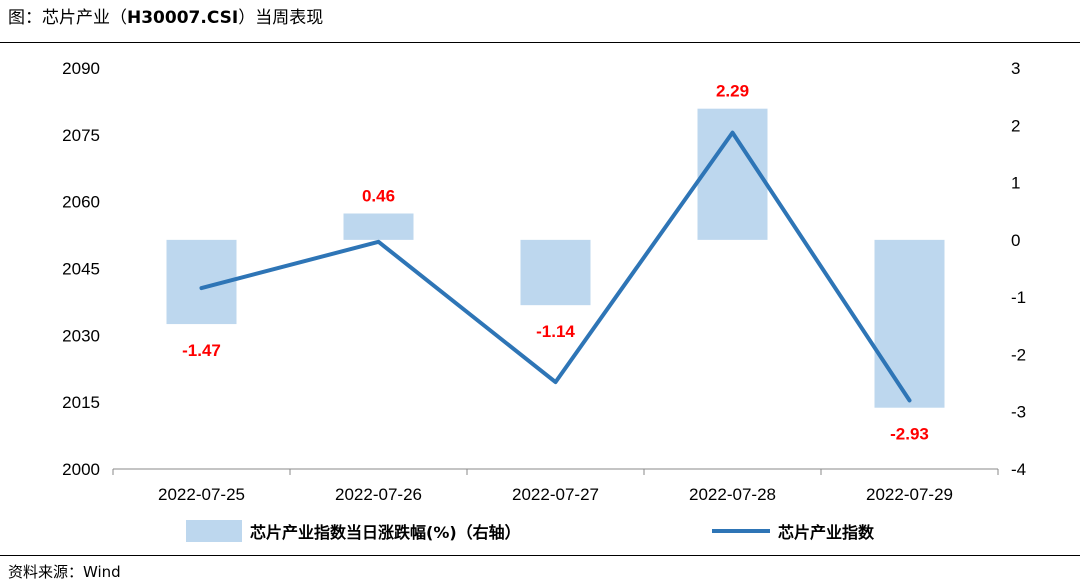 This screenshot has width=1080, height=587. Describe the element at coordinates (81, 402) in the screenshot. I see `y-left-tick-label: 2015` at that location.